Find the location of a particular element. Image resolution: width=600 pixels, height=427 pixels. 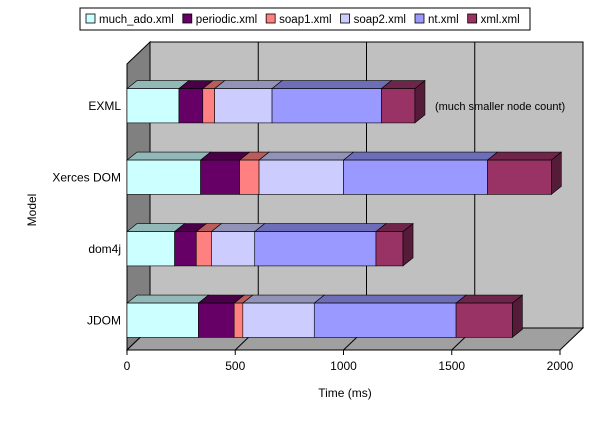

annotation-text: (much smaller node count) is located at coordinates (500, 107).